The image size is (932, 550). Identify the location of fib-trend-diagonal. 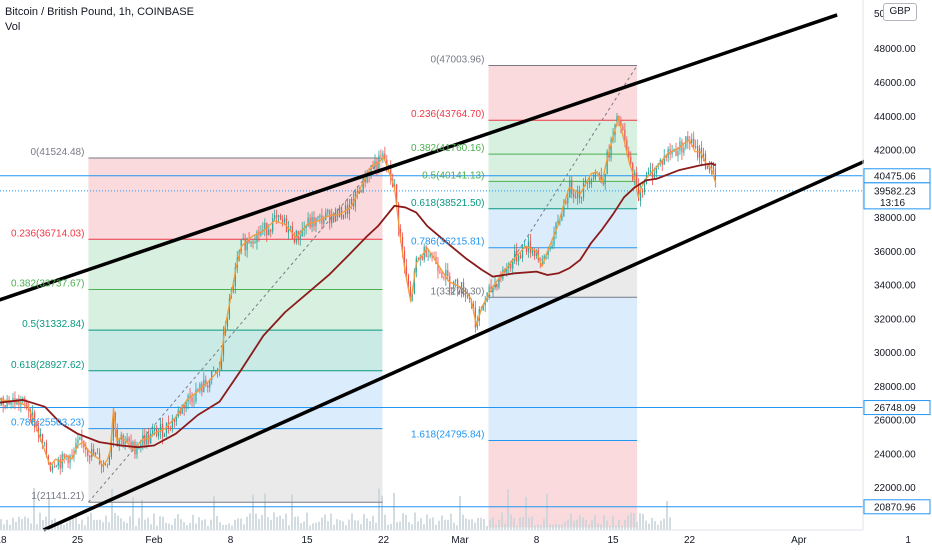
(563, 181).